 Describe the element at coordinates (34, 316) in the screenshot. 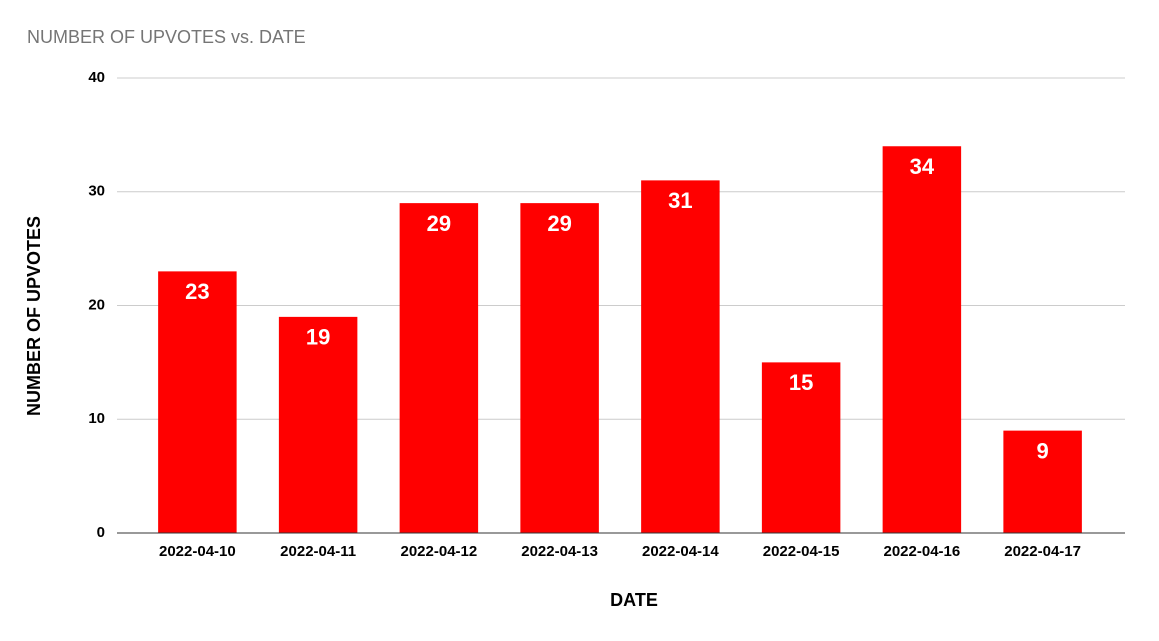

I see `y-axis-label: NUMBER OF UPVOTES` at that location.